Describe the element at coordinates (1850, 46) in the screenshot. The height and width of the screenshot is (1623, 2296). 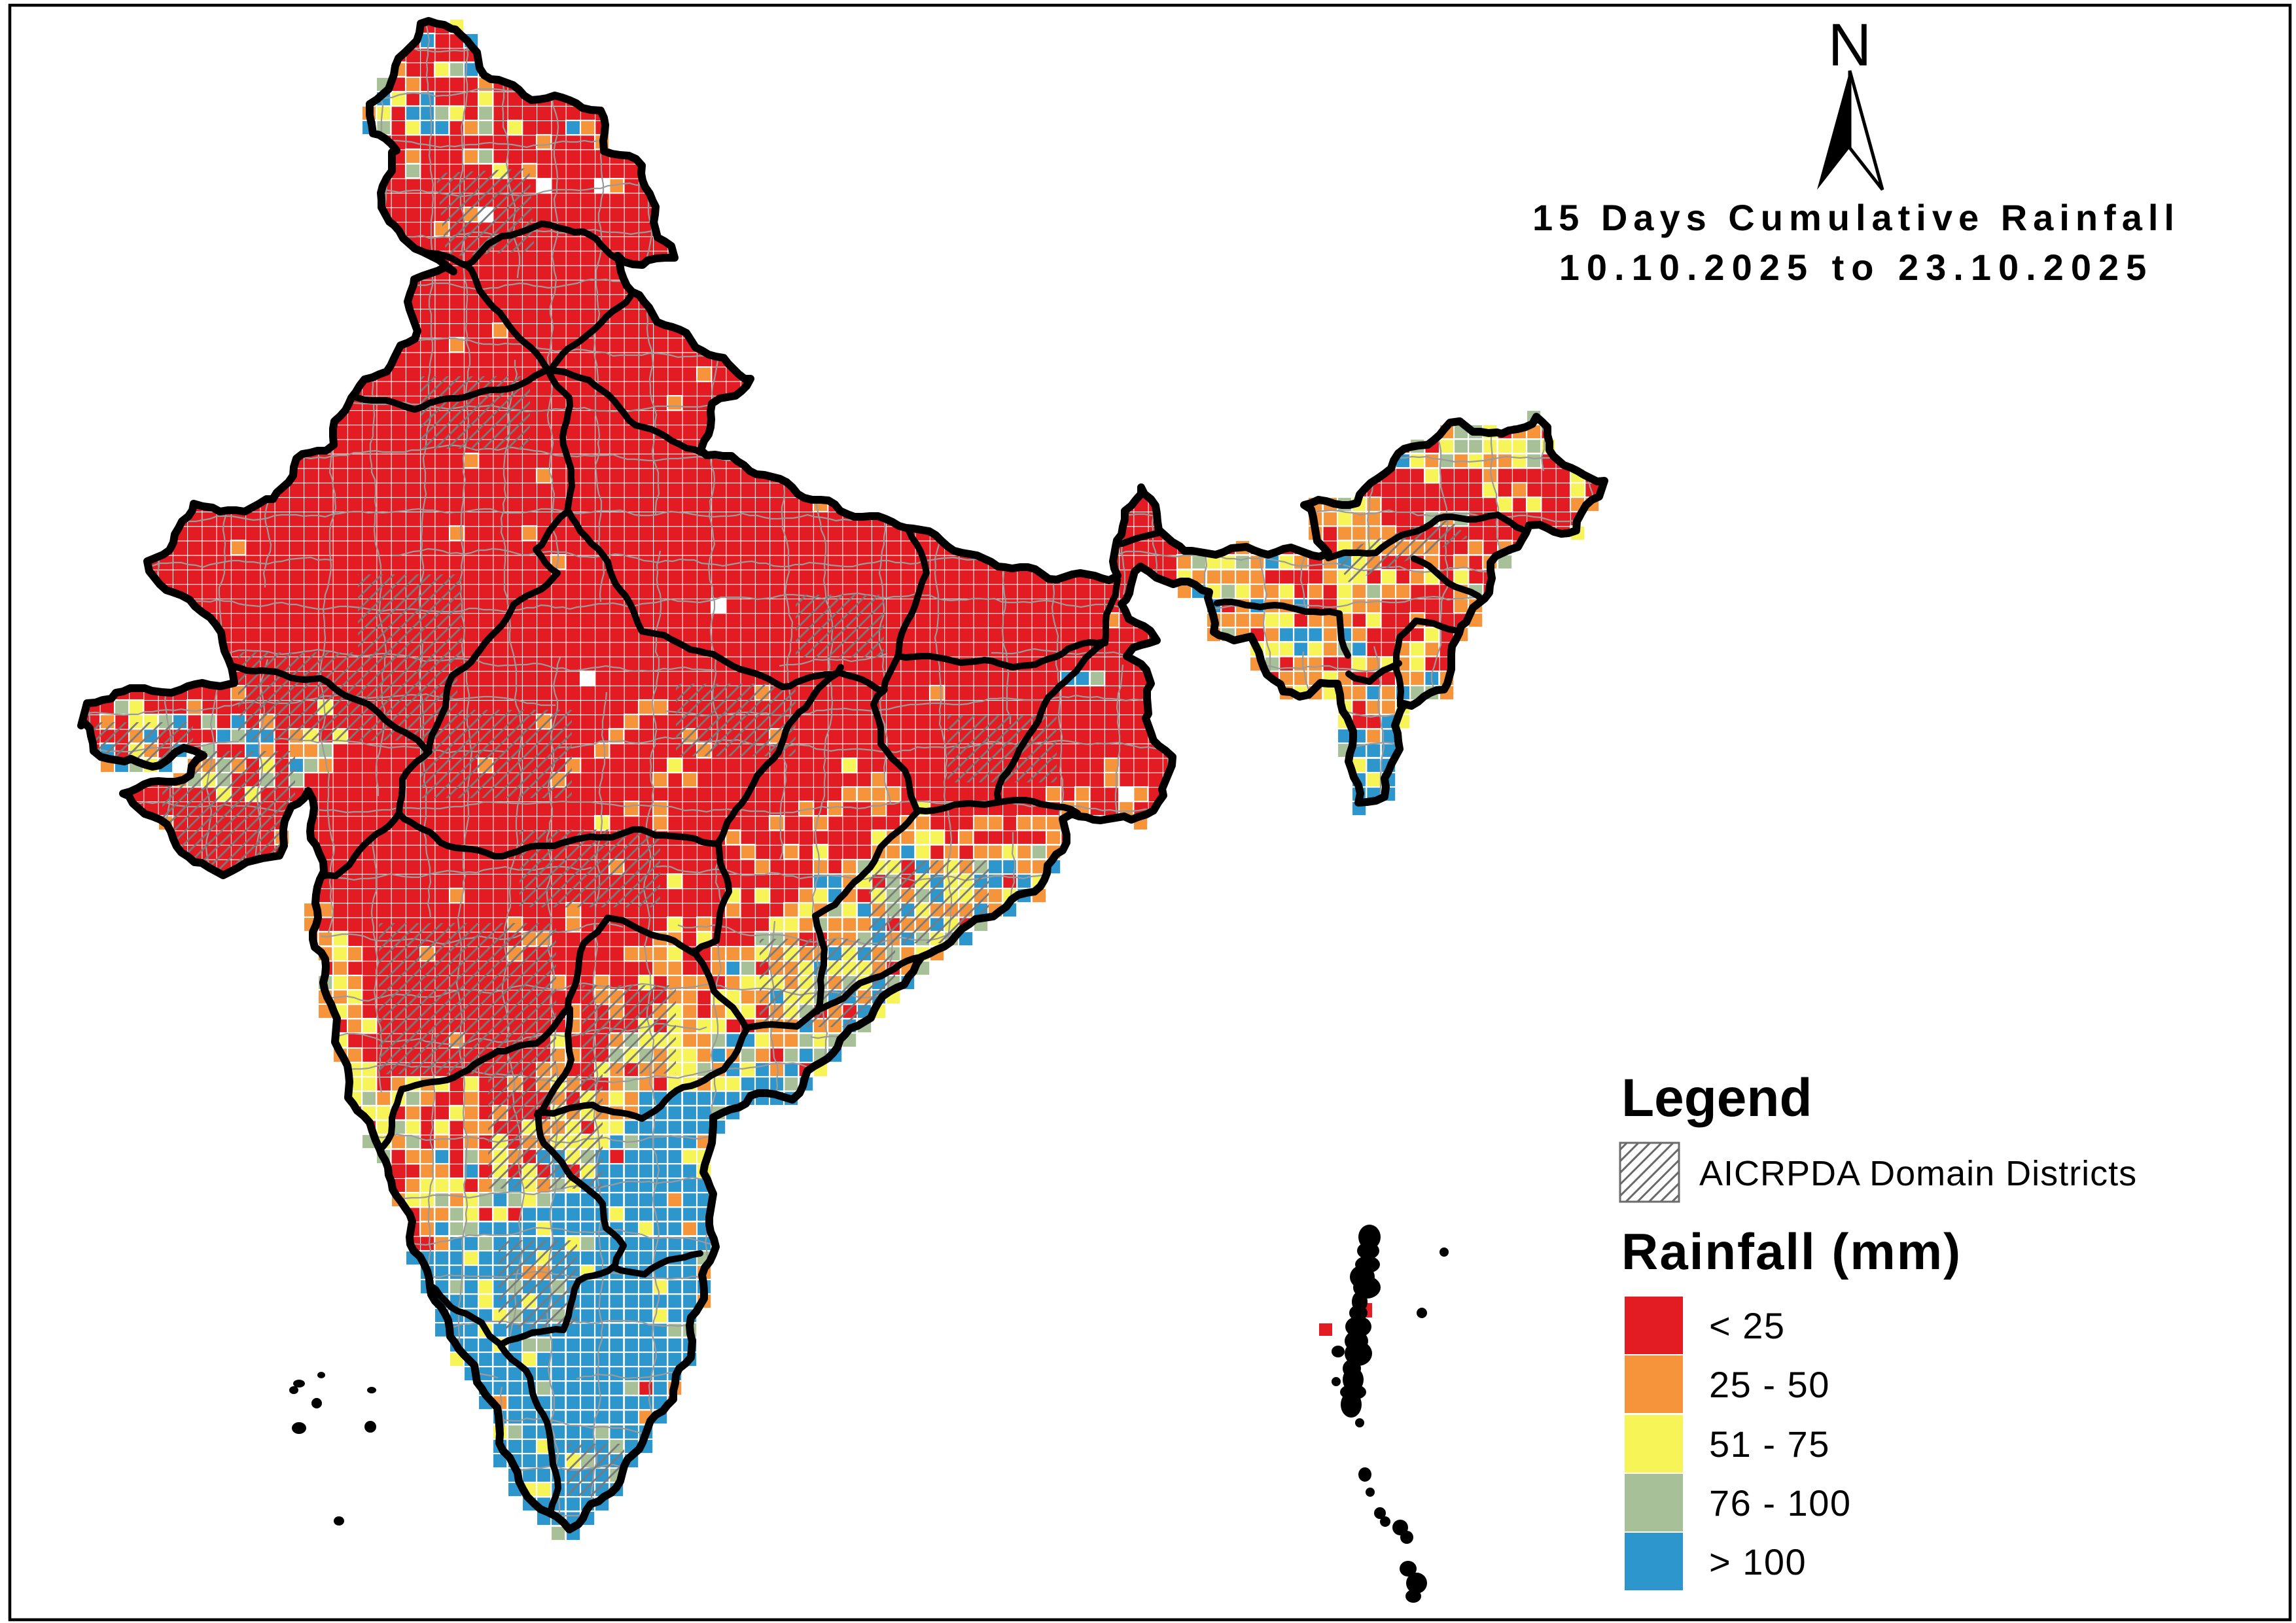
I see `svg-text: N` at that location.